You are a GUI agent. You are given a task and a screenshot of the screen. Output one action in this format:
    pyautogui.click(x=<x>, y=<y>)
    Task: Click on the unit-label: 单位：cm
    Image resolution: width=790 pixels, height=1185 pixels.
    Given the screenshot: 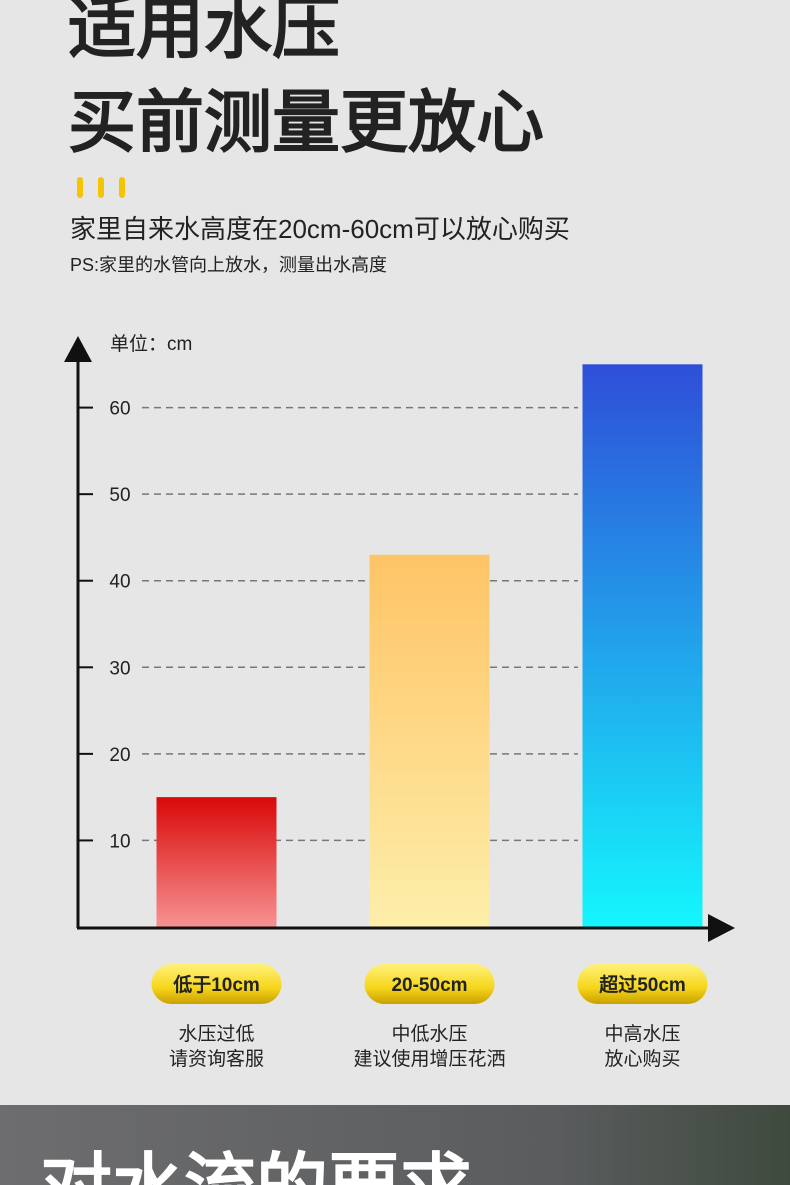 What is the action you would take?
    pyautogui.click(x=151, y=344)
    